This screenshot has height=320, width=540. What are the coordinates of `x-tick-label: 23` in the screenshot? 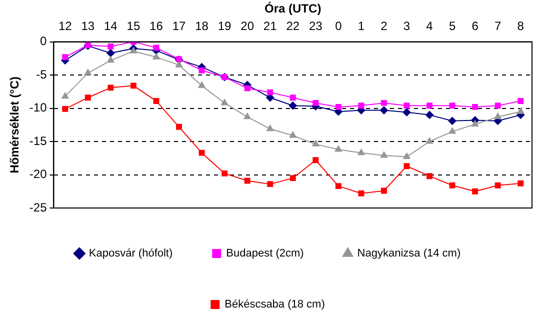 It's located at (315, 25).